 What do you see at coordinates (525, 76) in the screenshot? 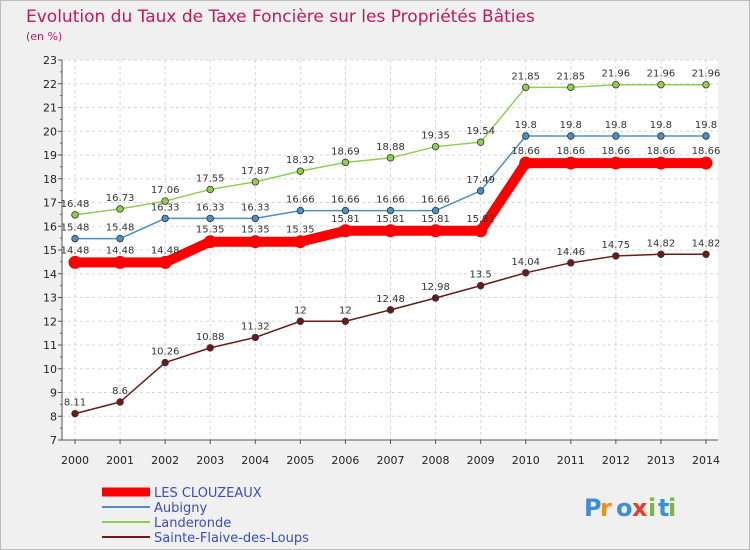
I see `data-label: 21.85` at bounding box center [525, 76].